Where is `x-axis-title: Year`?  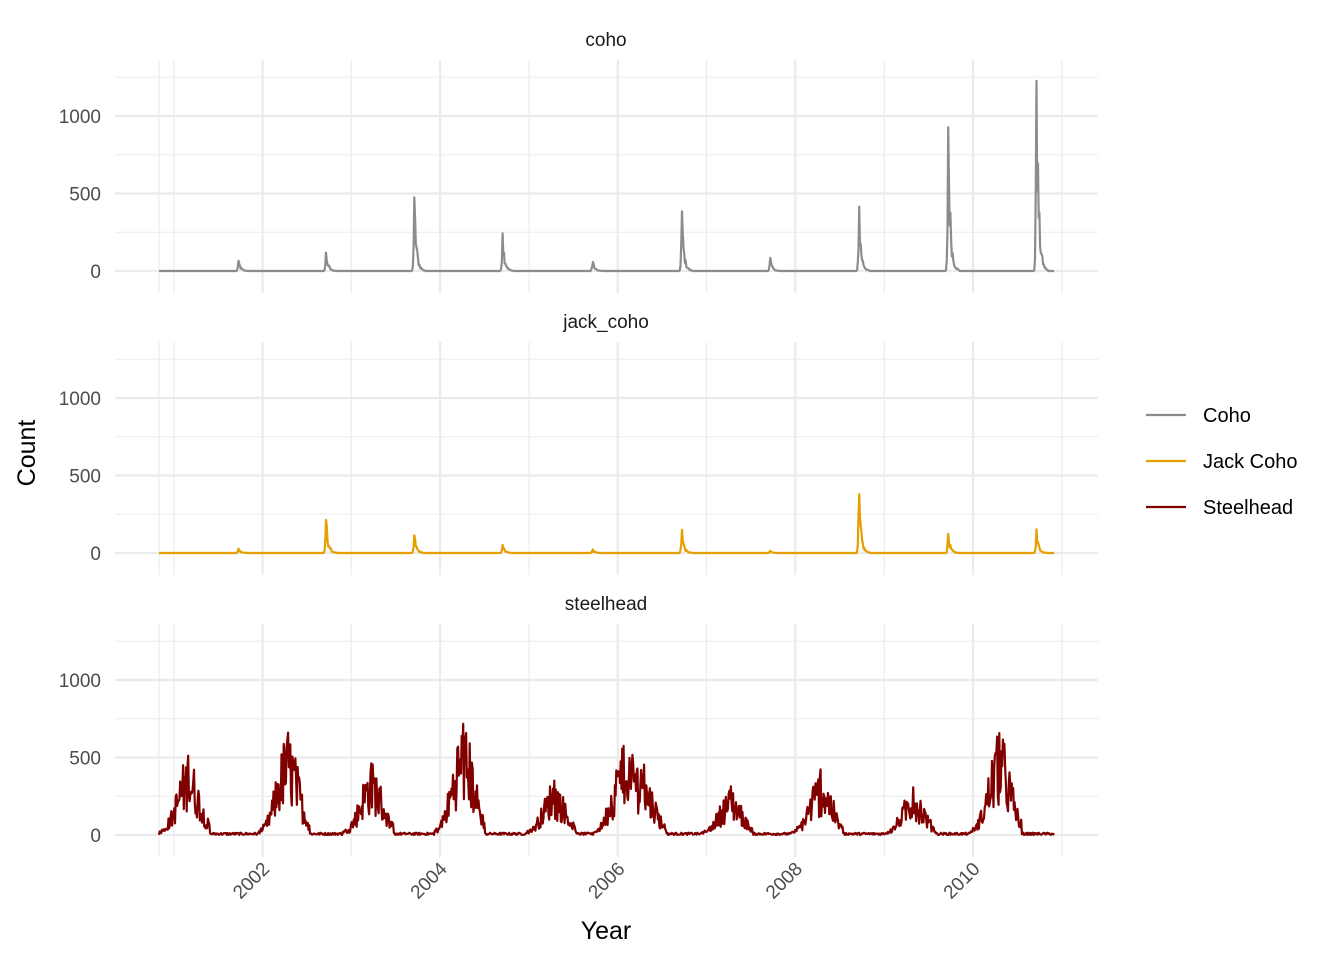 x-axis-title: Year is located at coordinates (606, 931).